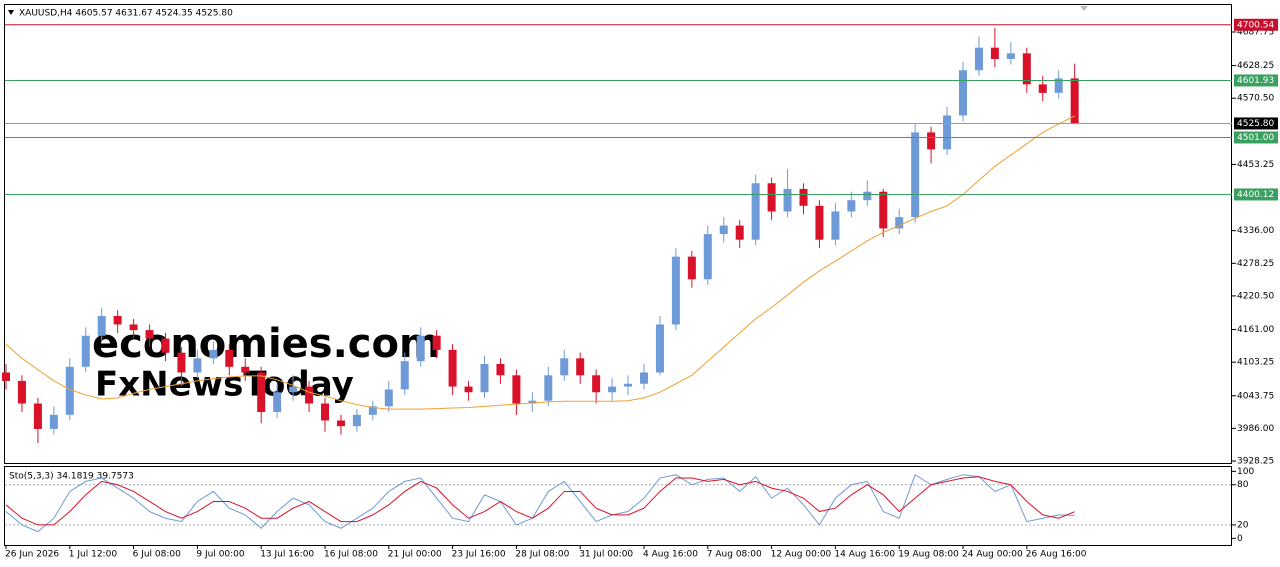 The height and width of the screenshot is (567, 1280). I want to click on watermark: FxNewsToday, so click(224, 385).